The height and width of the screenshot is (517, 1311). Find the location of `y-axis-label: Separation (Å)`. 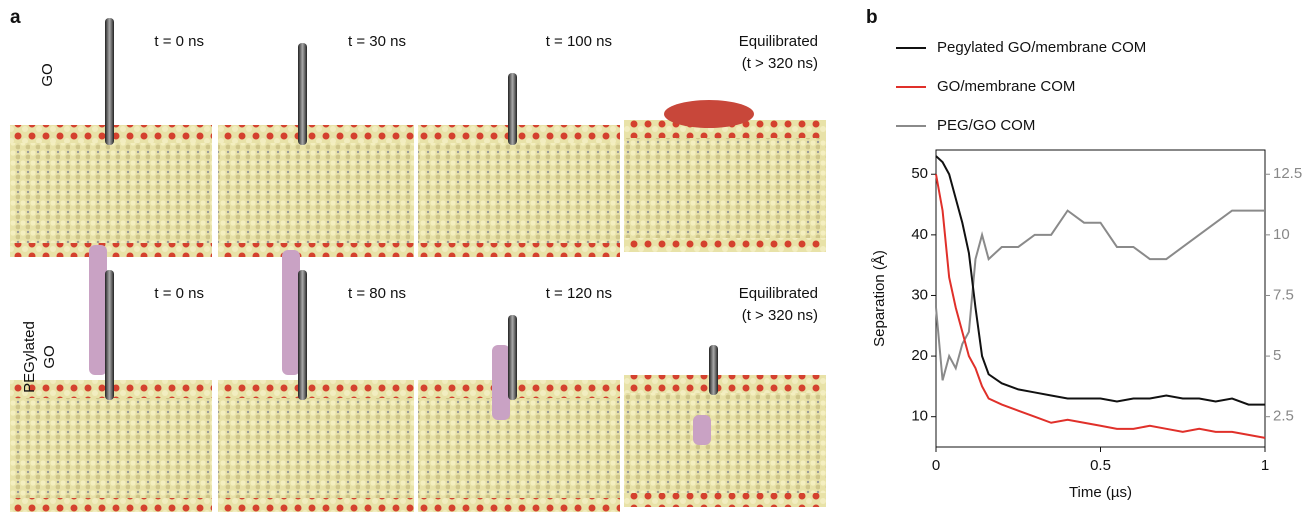

y-axis-label: Separation (Å) is located at coordinates (879, 298).